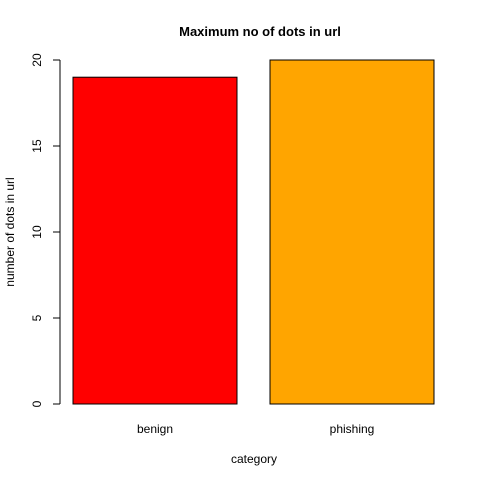  Describe the element at coordinates (37, 232) in the screenshot. I see `y-tick-label-10: 10` at that location.